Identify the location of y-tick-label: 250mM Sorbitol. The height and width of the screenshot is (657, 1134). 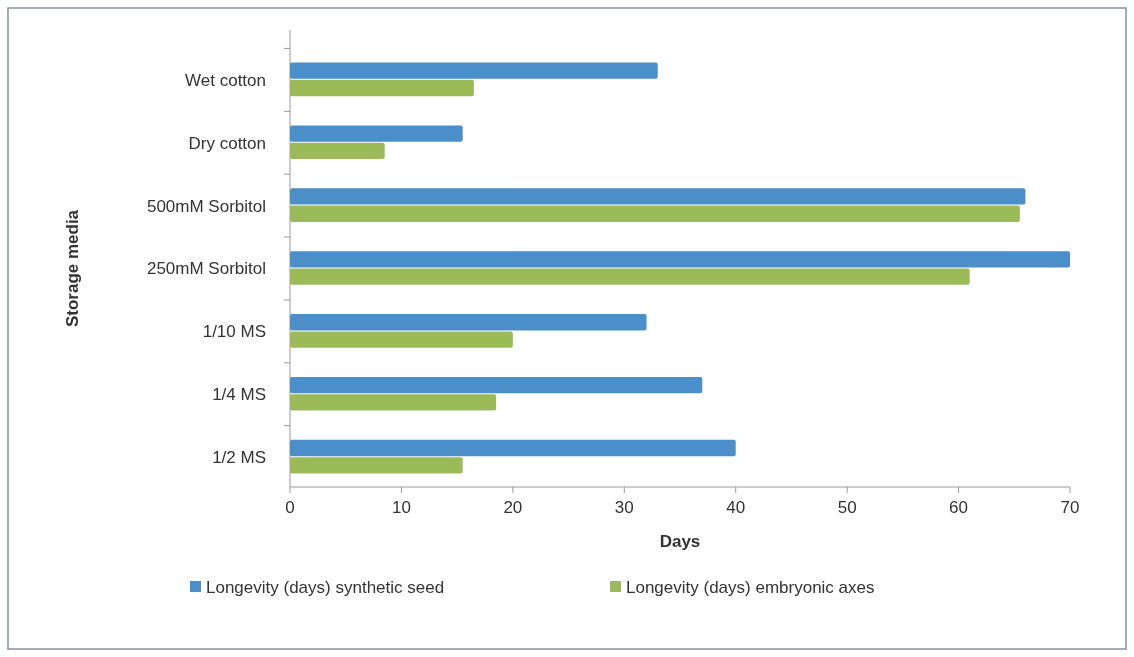
(206, 269).